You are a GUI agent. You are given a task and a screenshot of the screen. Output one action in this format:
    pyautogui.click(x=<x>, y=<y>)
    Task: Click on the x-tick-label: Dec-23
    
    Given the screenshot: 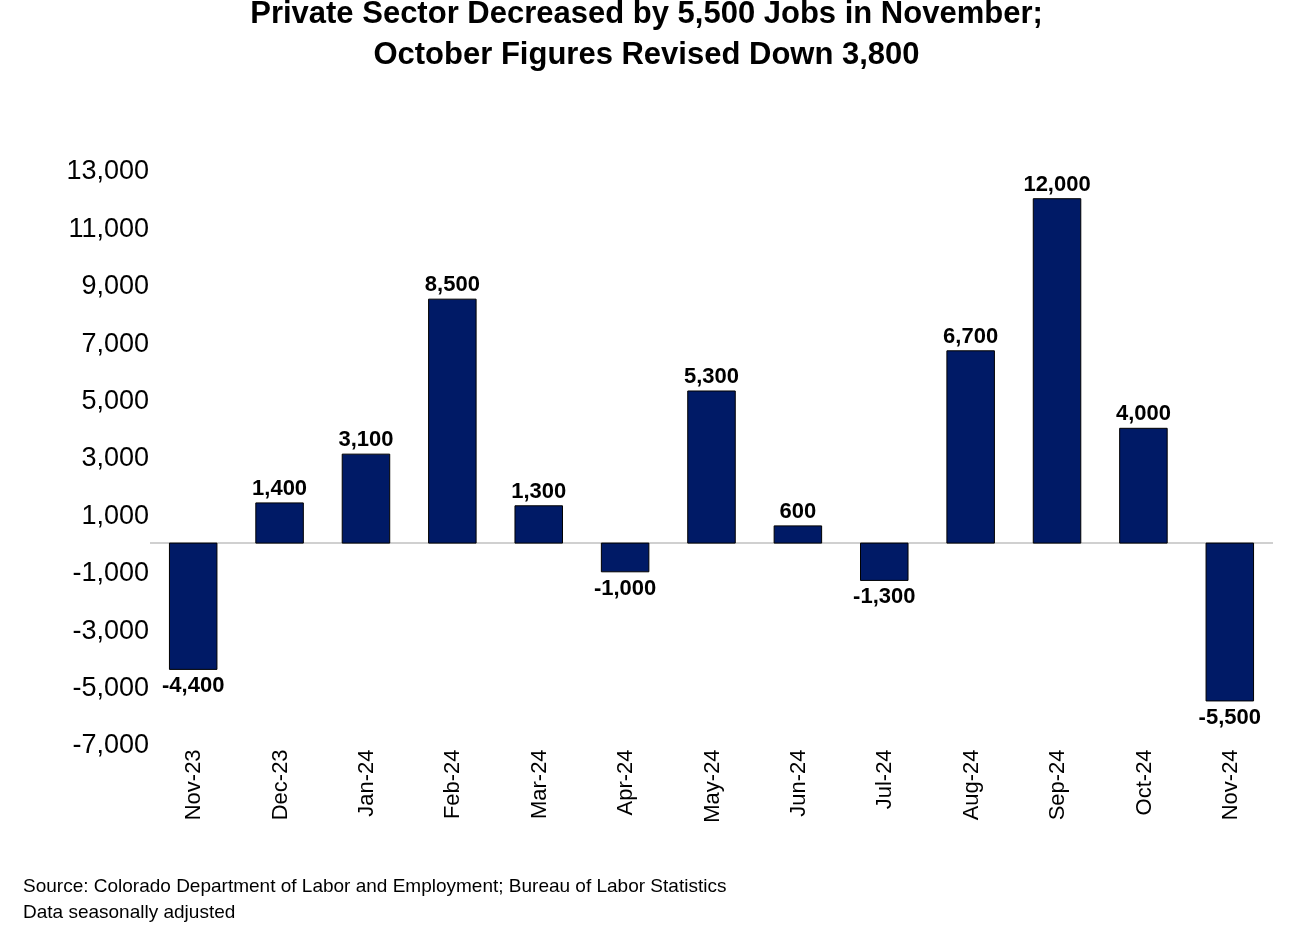 What is the action you would take?
    pyautogui.click(x=279, y=785)
    